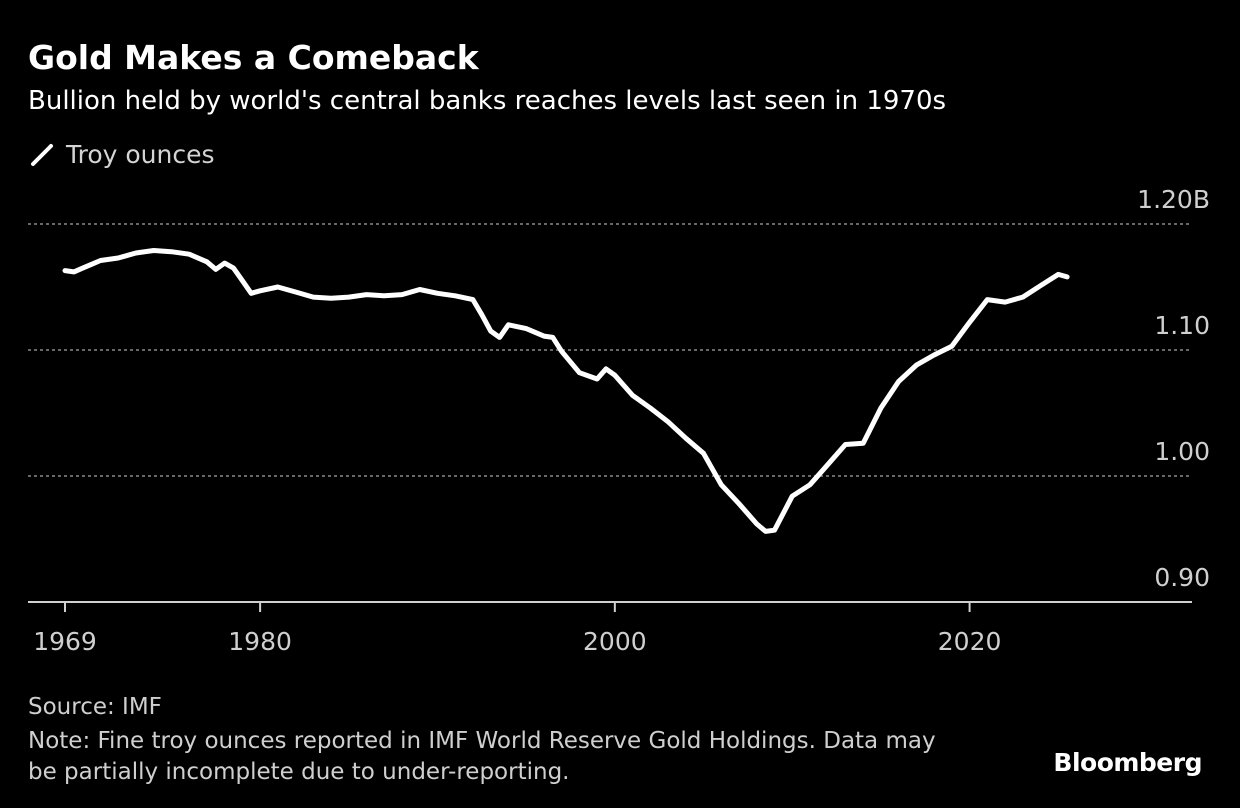 Image resolution: width=1240 pixels, height=808 pixels. I want to click on x-axis-ticks, so click(517, 607).